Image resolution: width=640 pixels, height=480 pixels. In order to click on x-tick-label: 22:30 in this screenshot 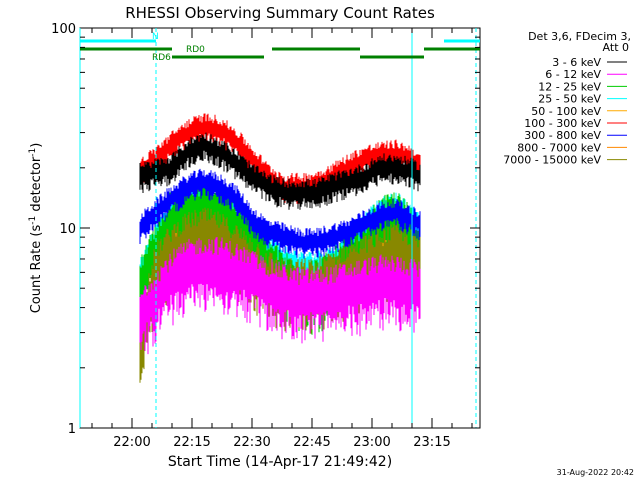, I will do `click(251, 442)`.